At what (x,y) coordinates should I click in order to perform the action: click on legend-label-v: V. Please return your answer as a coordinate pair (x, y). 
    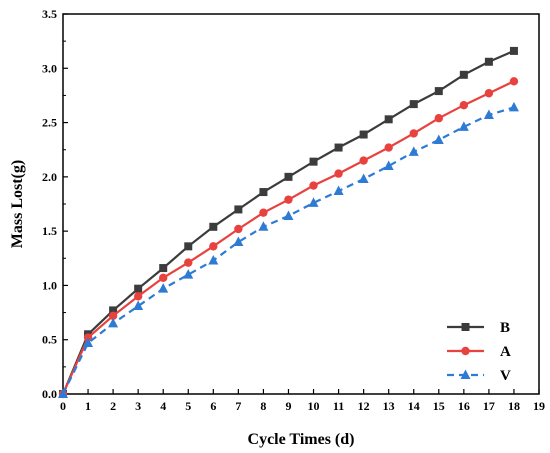
    Looking at the image, I should click on (505, 376).